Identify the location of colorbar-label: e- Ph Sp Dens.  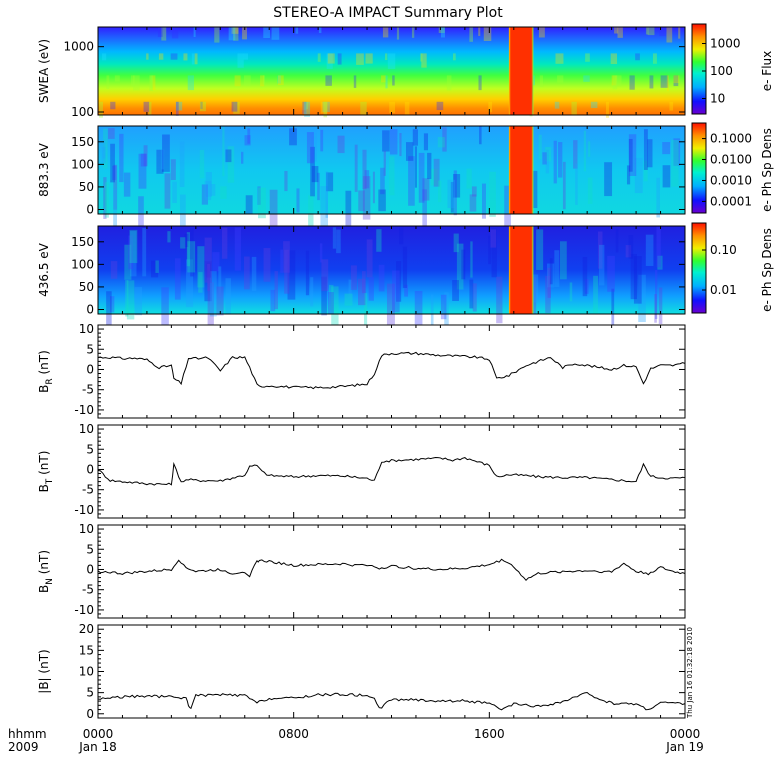
(767, 170).